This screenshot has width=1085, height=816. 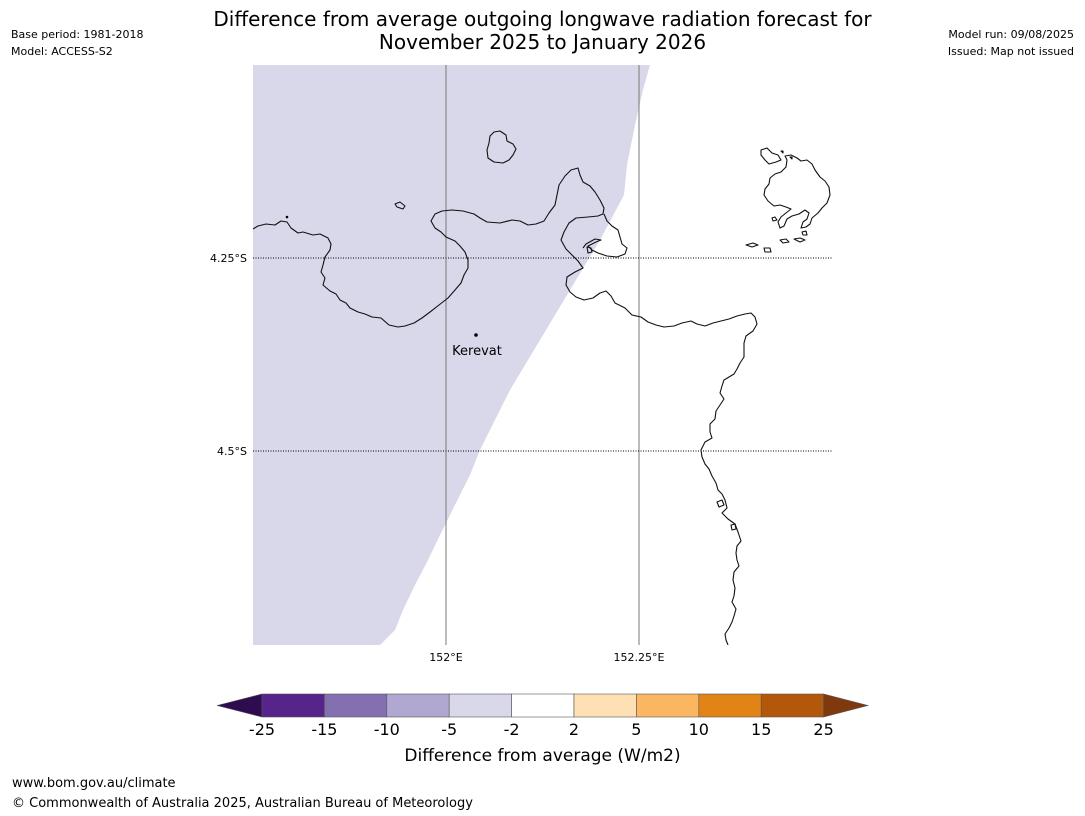 I want to click on islet-south, so click(x=726, y=515).